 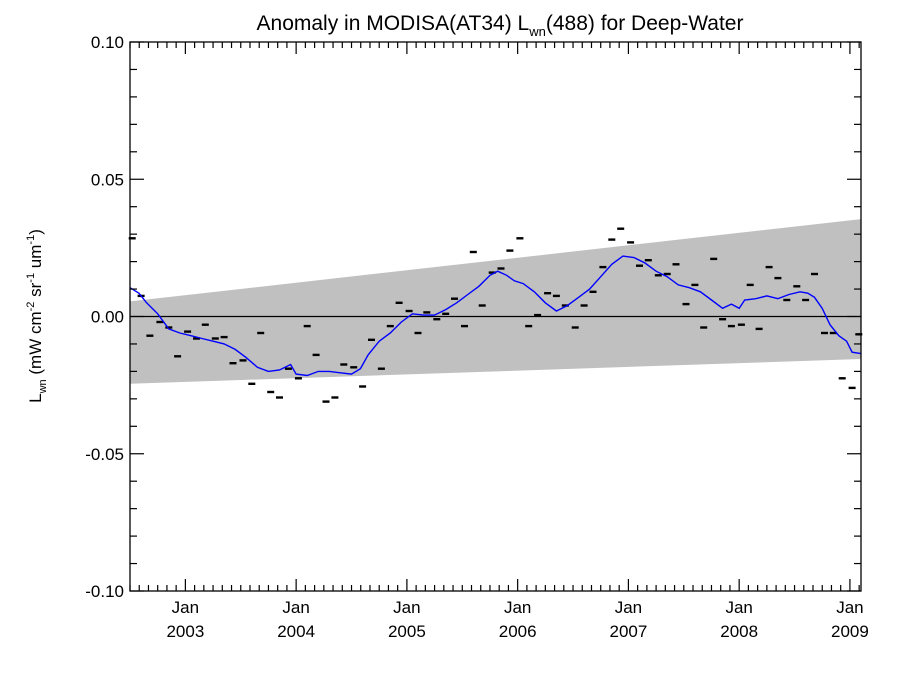 I want to click on x-tick-year: 2007, so click(x=628, y=631).